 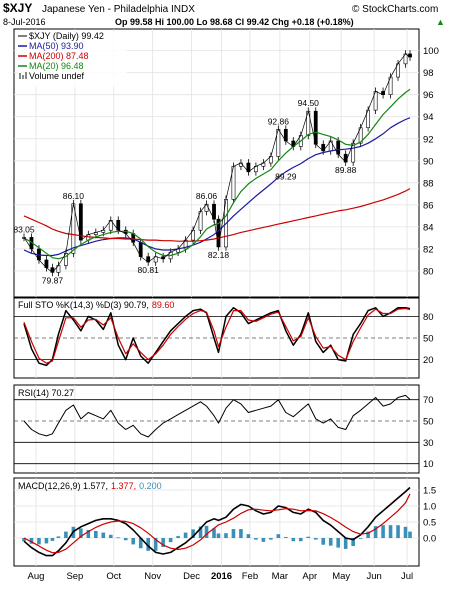 What do you see at coordinates (83, 305) in the screenshot?
I see `sto-label-values: Full STO %K(14,3) %D(3) 90.79,` at bounding box center [83, 305].